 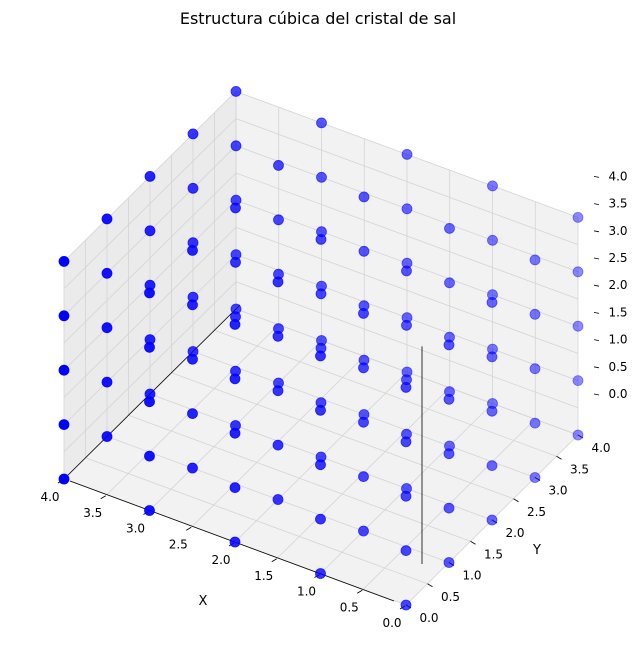 I want to click on z-tick-label: 3.0, so click(x=617, y=231).